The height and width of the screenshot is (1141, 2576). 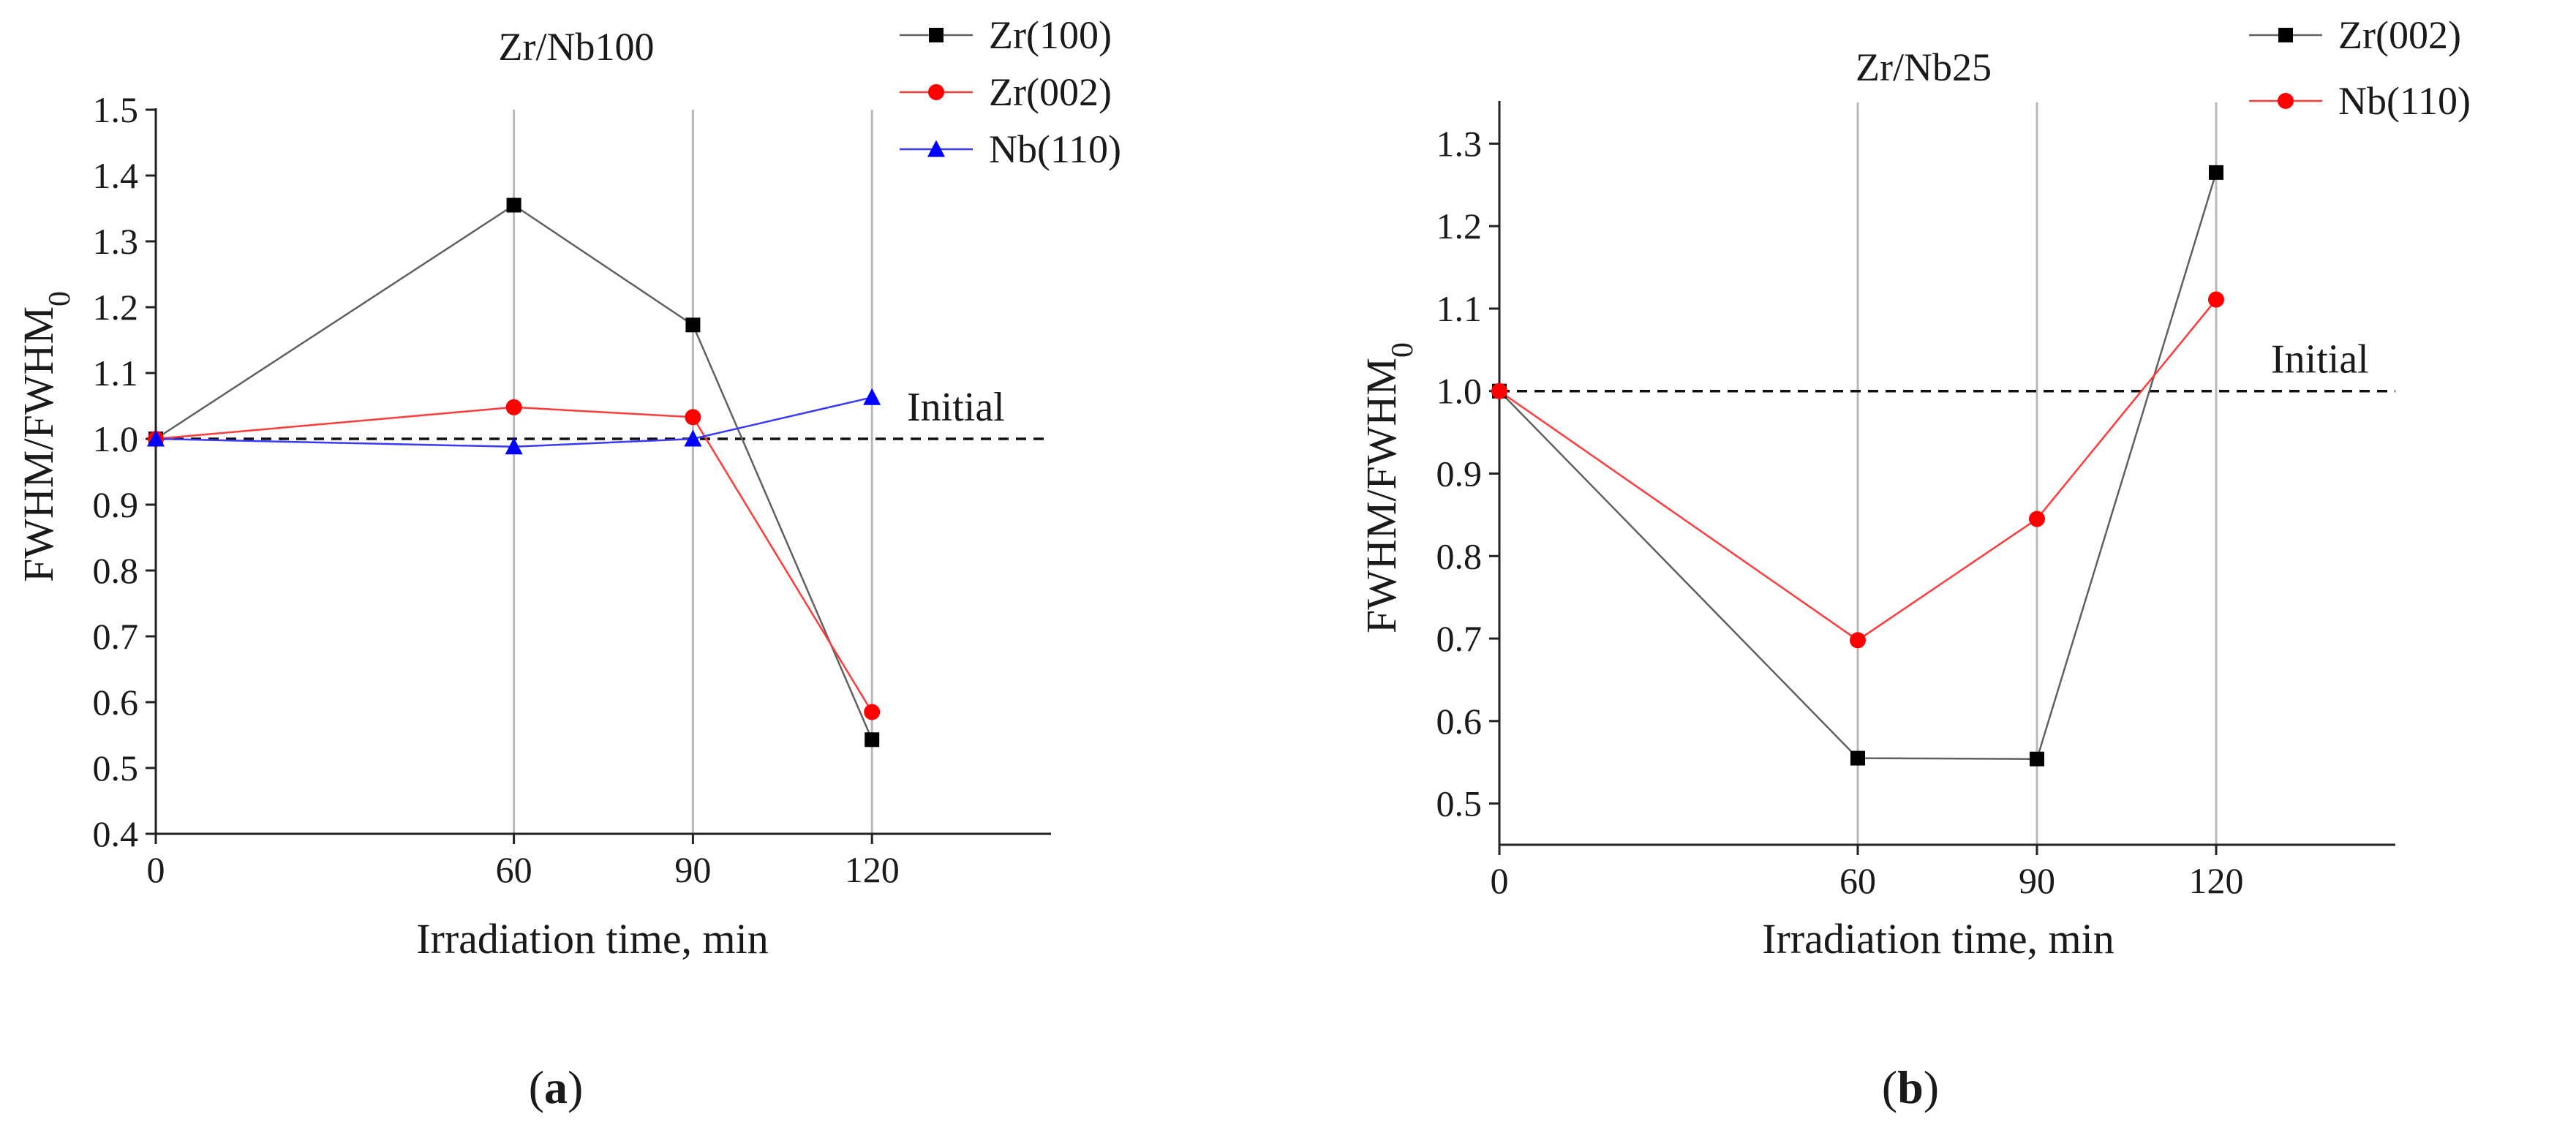 What do you see at coordinates (1459, 226) in the screenshot?
I see `panel-b-y-tick-label: 1.2` at bounding box center [1459, 226].